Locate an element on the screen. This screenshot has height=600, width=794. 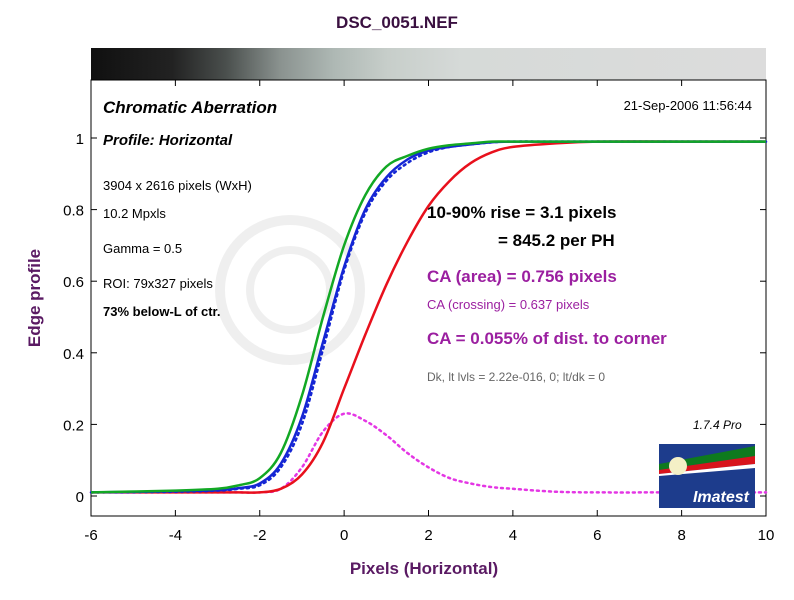
per-ph-text: = 845.2 per PH is located at coordinates (556, 240).